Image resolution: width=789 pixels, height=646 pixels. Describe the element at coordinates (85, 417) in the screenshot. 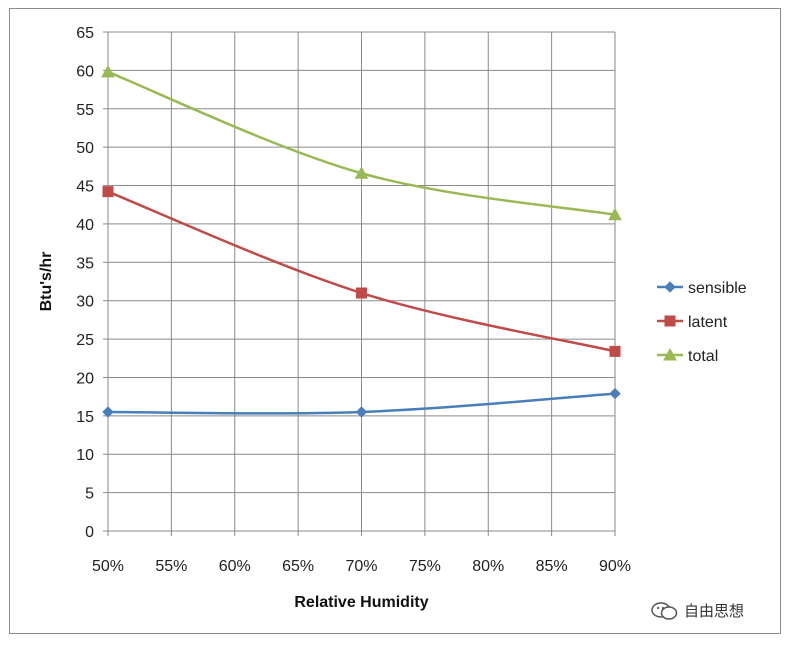

I see `y-tick-label: 15` at that location.